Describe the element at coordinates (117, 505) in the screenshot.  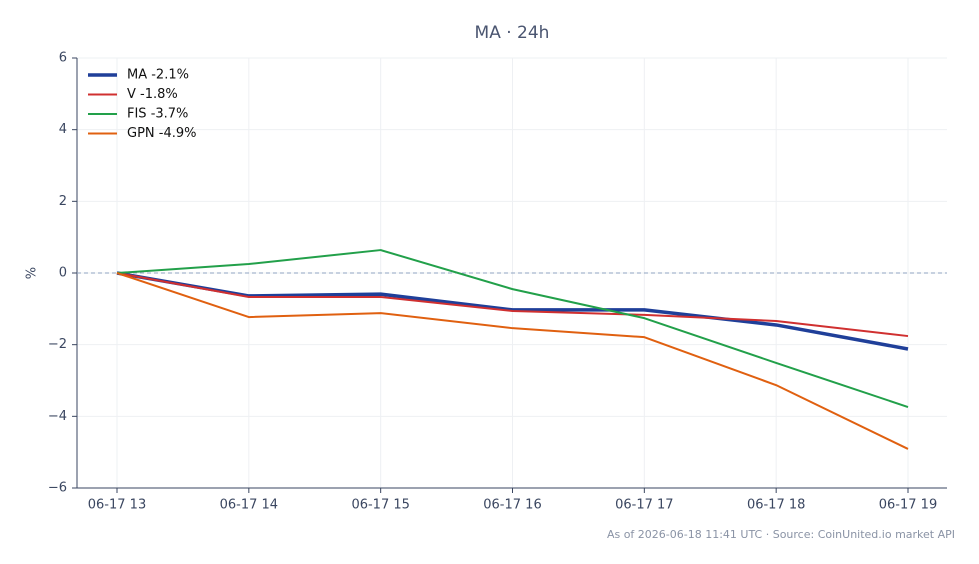
I see `x-tick-label: 06-17 13` at that location.